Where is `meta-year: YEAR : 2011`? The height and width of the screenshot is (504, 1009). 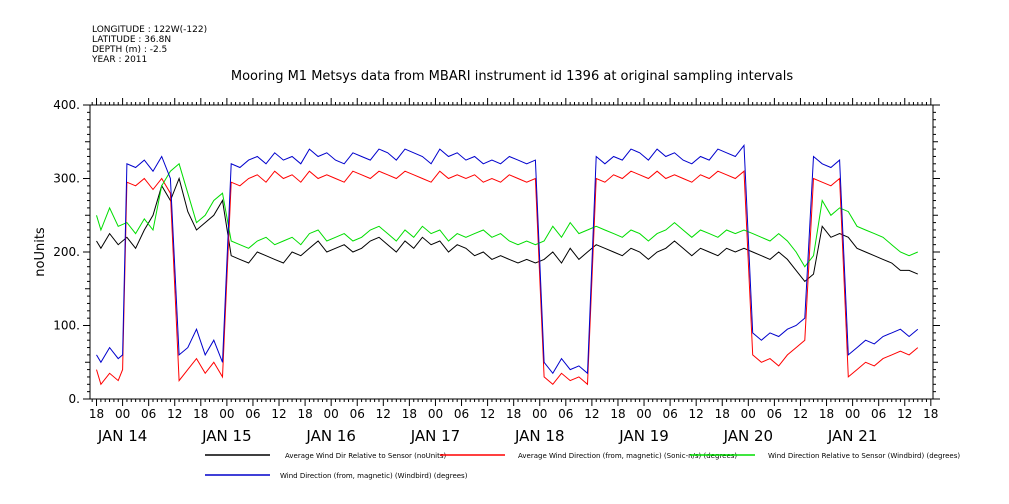
meta-year: YEAR : 2011 is located at coordinates (119, 60).